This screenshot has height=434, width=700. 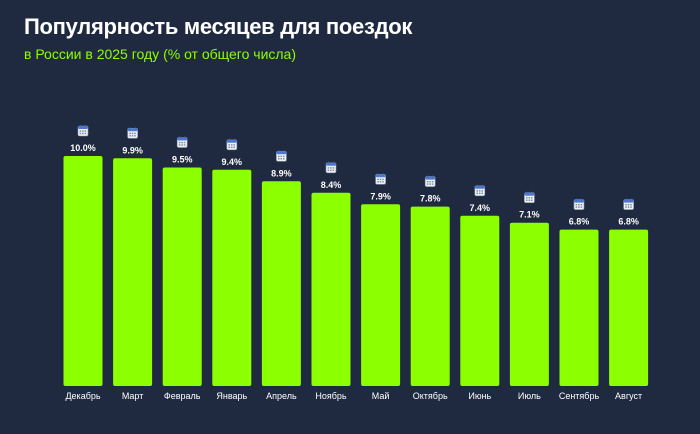 I want to click on category-label-2: Март, so click(x=133, y=396).